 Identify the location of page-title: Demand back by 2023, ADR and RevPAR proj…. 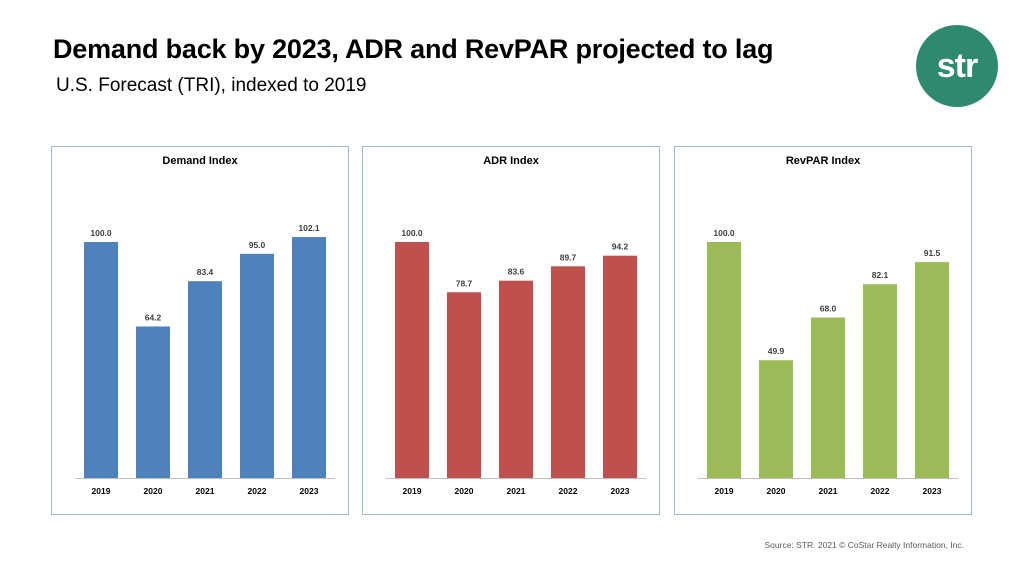
(413, 49).